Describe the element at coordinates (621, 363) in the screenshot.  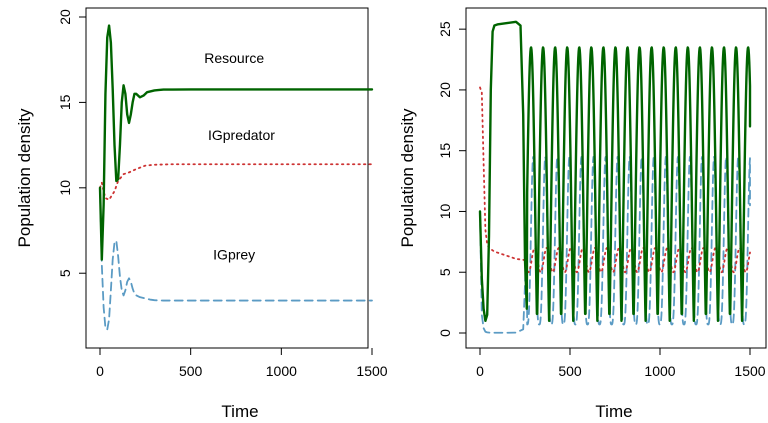
I see `right-x-axis: 0 500 1000 1500` at that location.